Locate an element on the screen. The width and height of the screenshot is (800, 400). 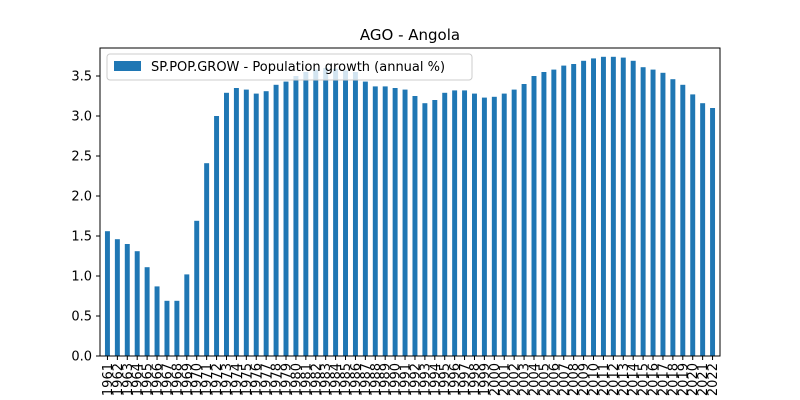
bar-1973 is located at coordinates (226, 224).